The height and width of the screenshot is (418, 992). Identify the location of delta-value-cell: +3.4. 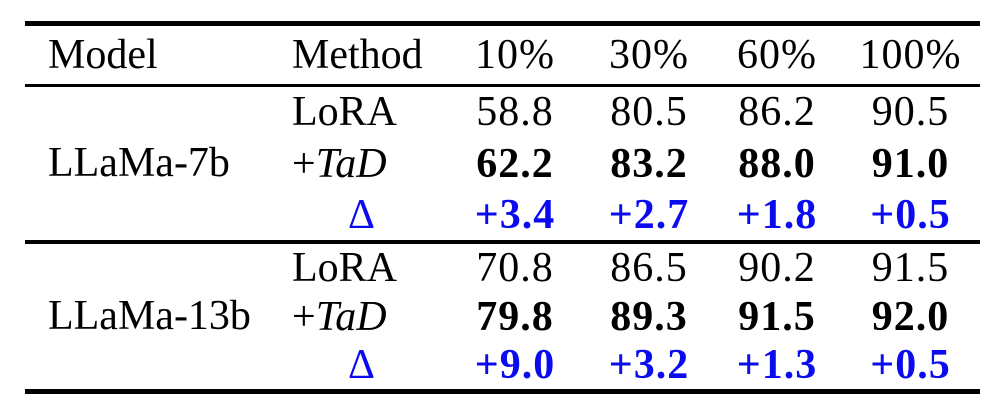
(515, 214).